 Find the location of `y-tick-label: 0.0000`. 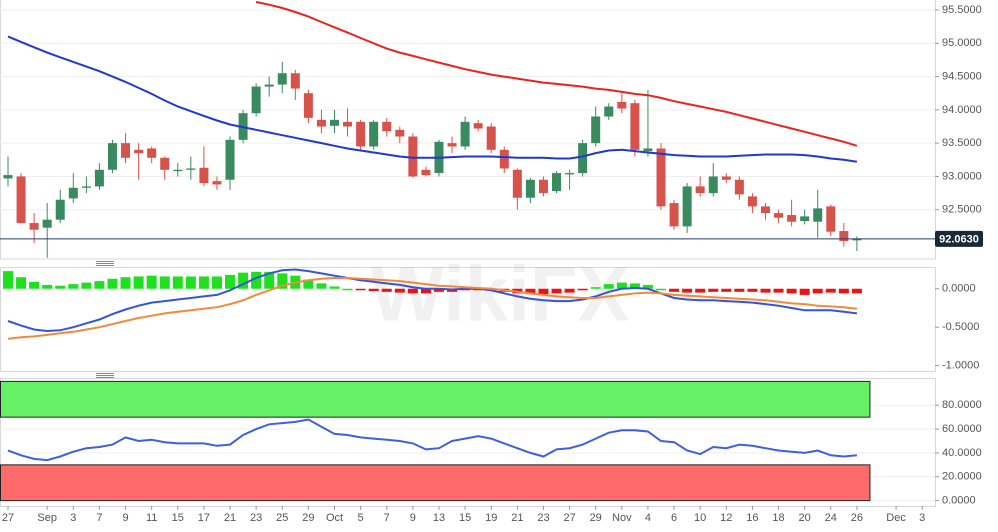

y-tick-label: 0.0000 is located at coordinates (959, 289).